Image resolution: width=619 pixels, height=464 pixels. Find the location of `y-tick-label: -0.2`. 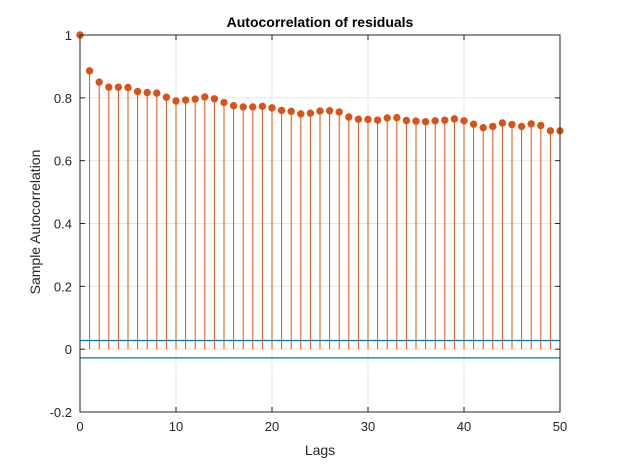

y-tick-label: -0.2 is located at coordinates (61, 412).